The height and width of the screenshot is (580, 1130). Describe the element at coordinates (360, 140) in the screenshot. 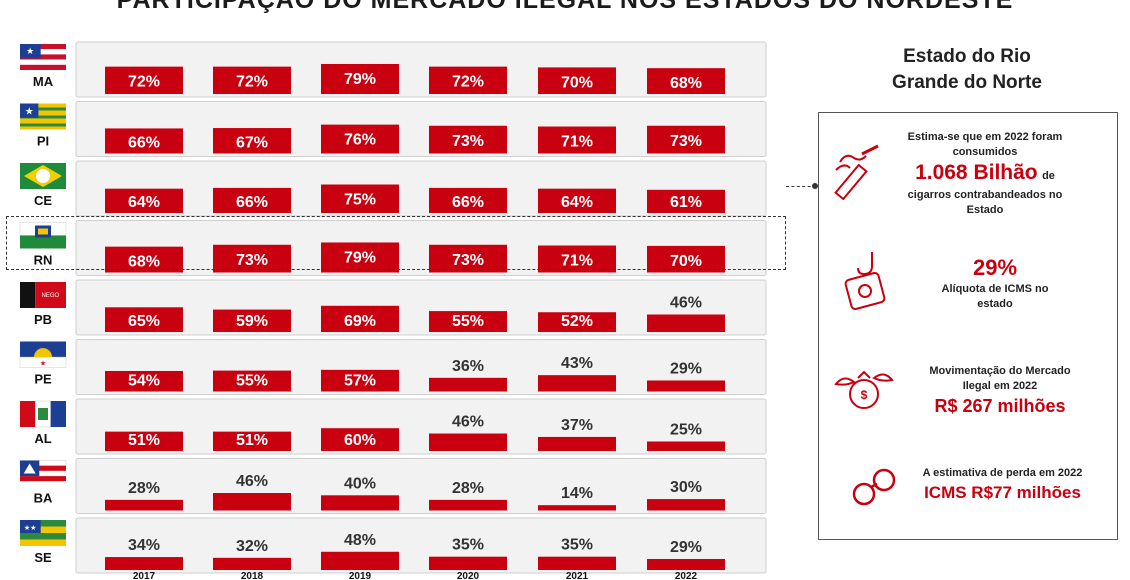

I see `data-label: 76%` at that location.